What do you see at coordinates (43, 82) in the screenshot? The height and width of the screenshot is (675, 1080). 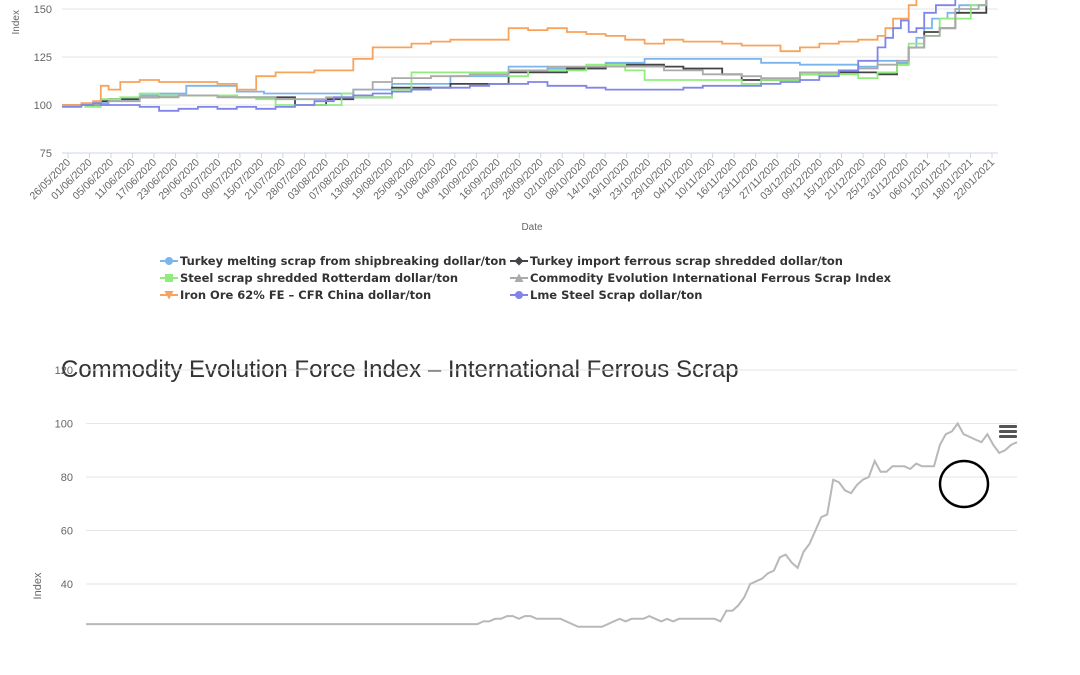 I see `top-chart-y-ticks: 75 100 125 150` at bounding box center [43, 82].